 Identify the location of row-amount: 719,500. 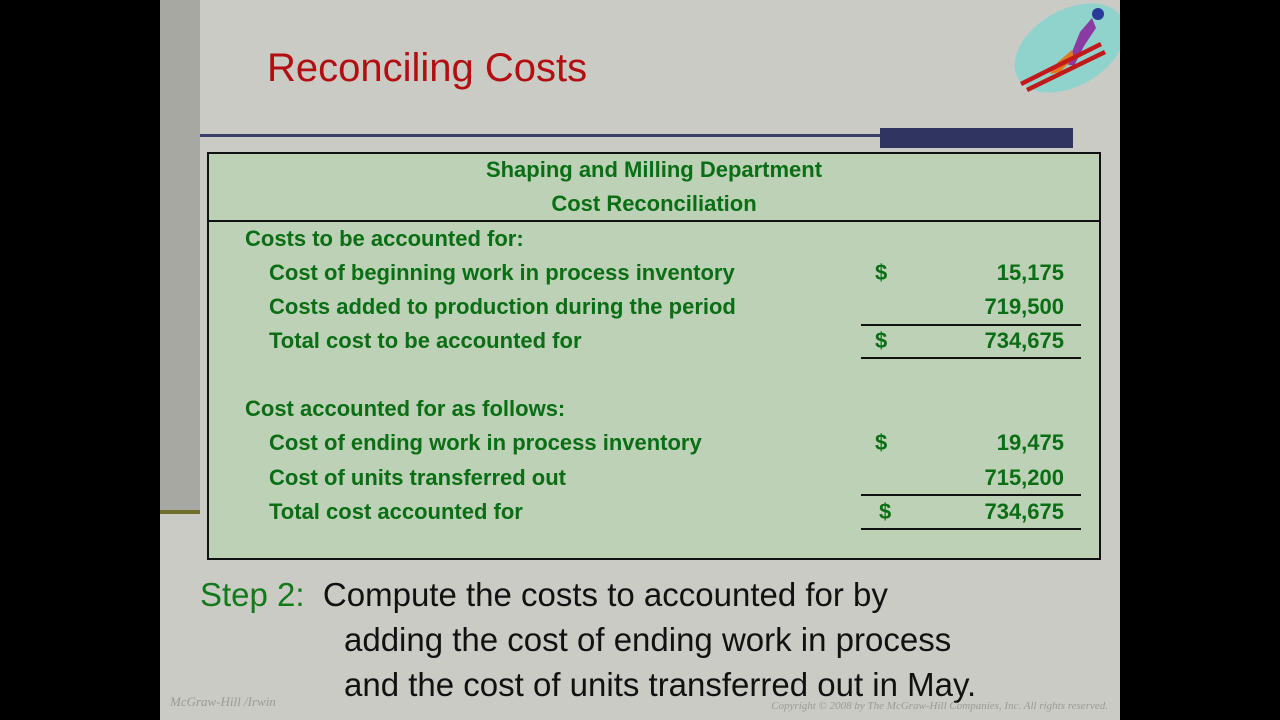
(1024, 306).